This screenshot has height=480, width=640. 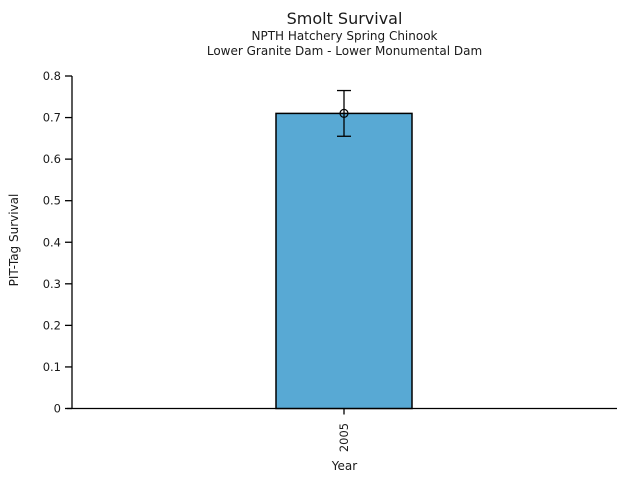 I want to click on y-tick-label: 0.2, so click(x=52, y=325).